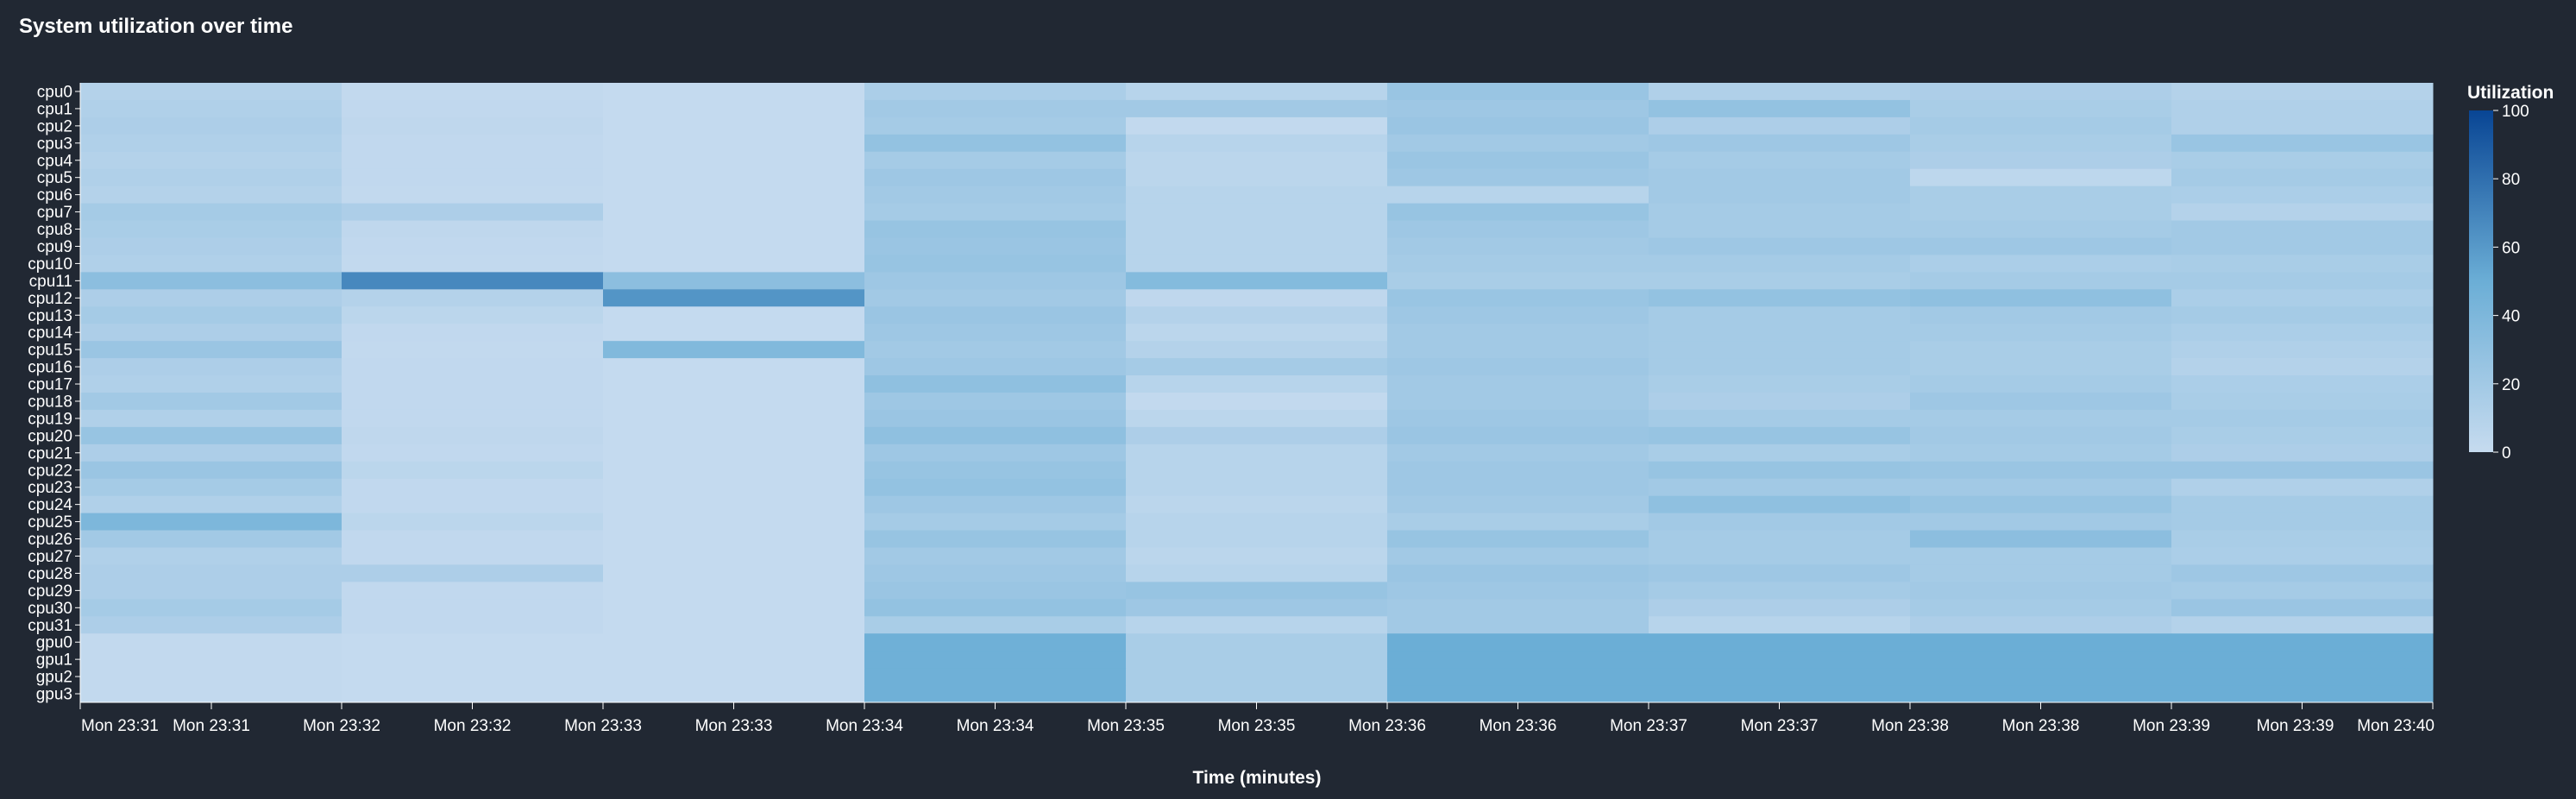 The image size is (2576, 799). I want to click on y-tick-label: gpu3, so click(54, 695).